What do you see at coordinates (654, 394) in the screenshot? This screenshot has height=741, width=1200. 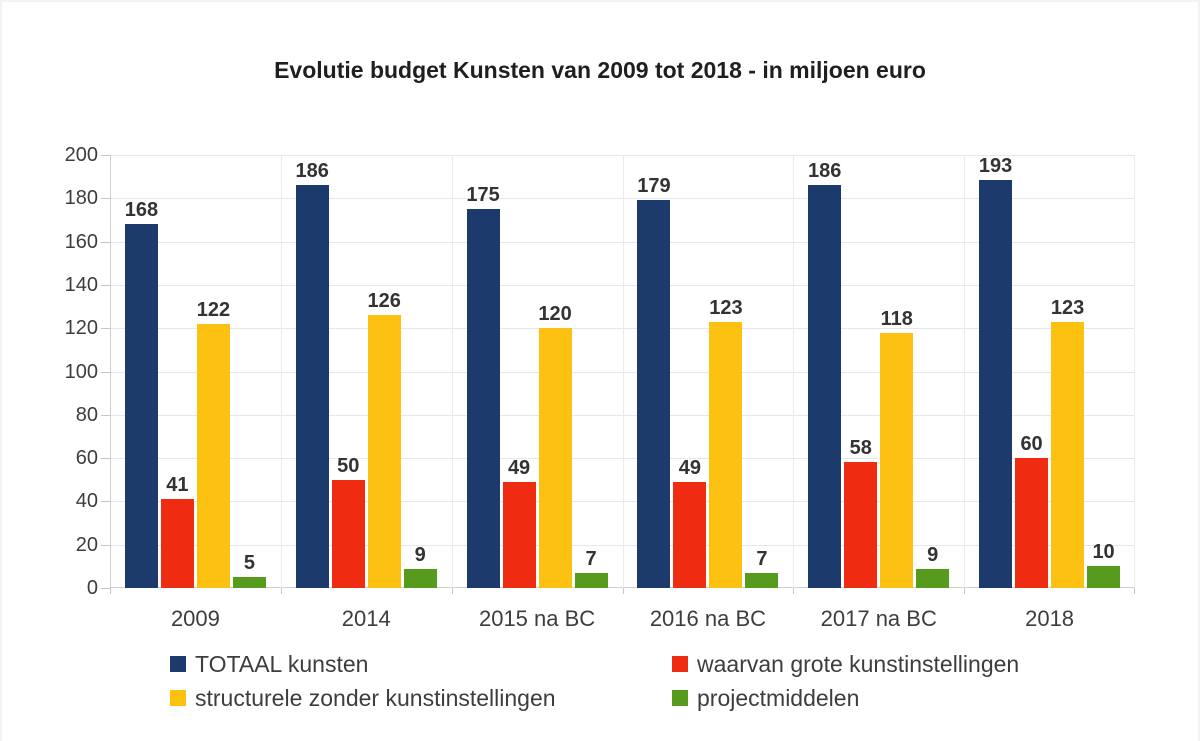 I see `bar-series-0-2016 na BC` at bounding box center [654, 394].